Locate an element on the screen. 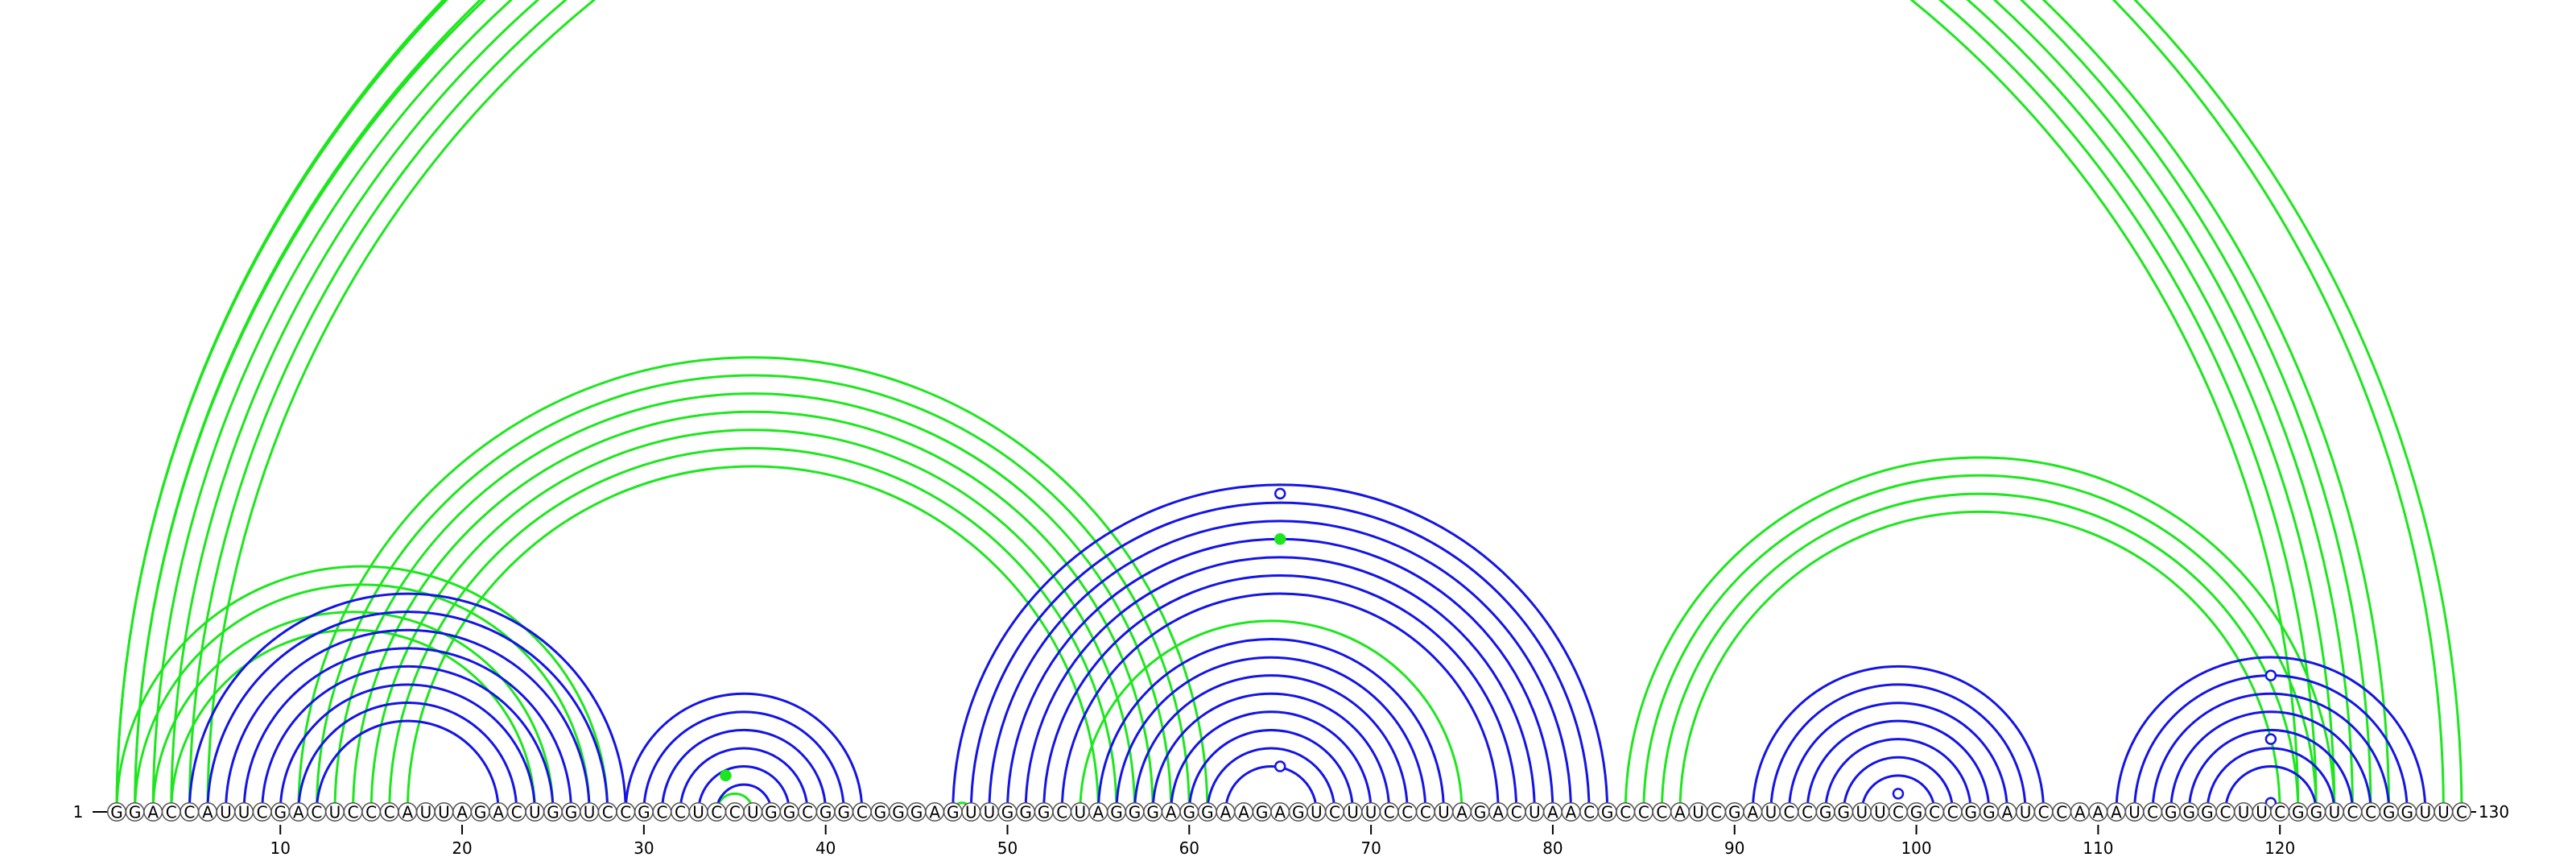  axis-tick-label: 80 is located at coordinates (1552, 847).